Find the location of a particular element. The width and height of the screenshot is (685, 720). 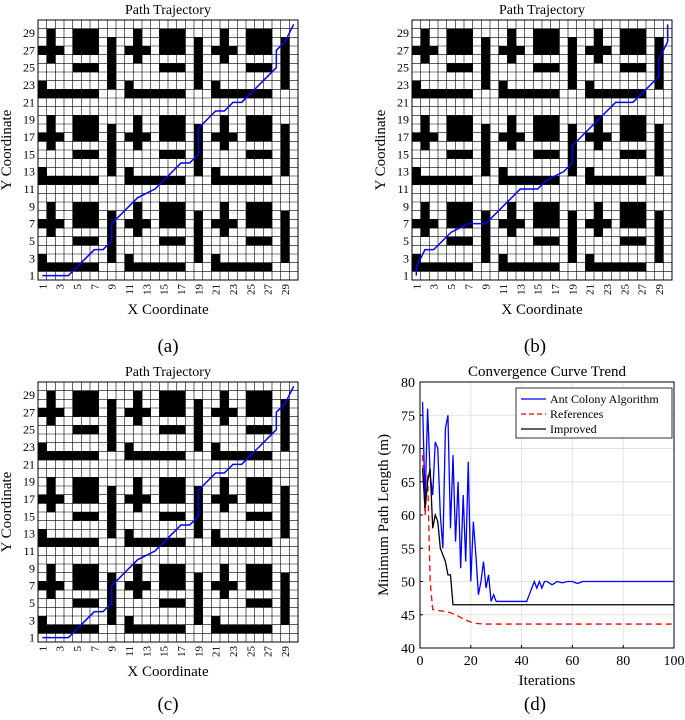

y-tick-label: 9 is located at coordinates (406, 206).